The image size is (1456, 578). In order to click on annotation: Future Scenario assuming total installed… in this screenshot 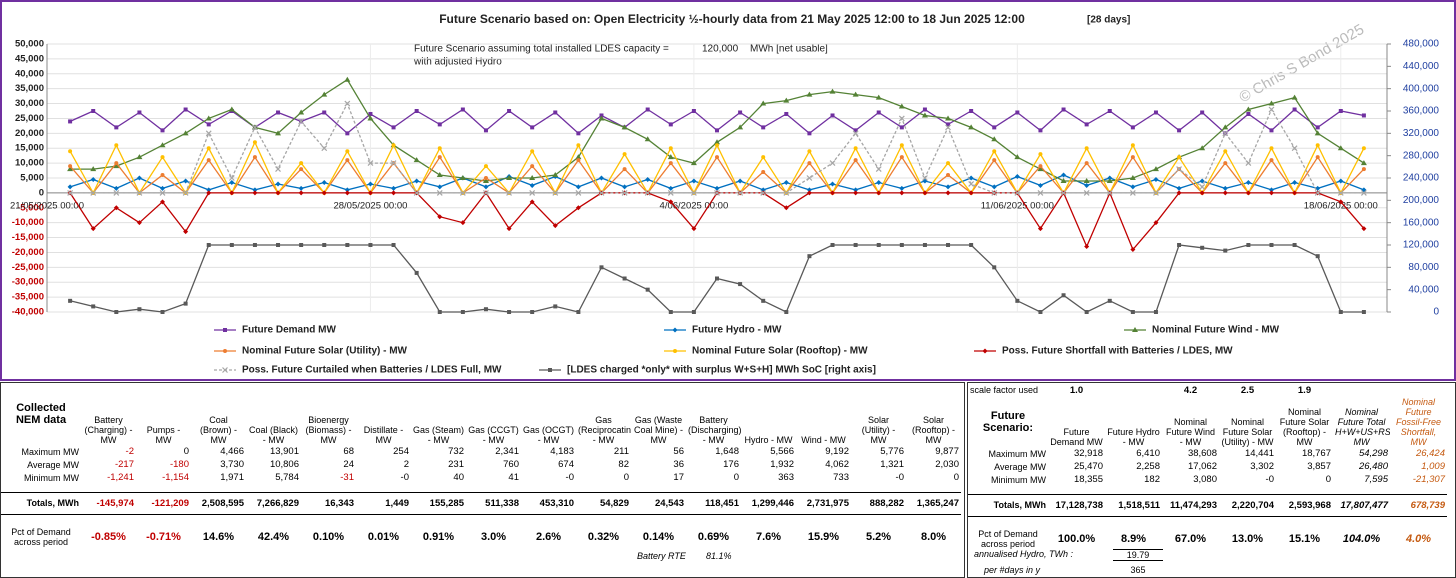, I will do `click(541, 49)`.